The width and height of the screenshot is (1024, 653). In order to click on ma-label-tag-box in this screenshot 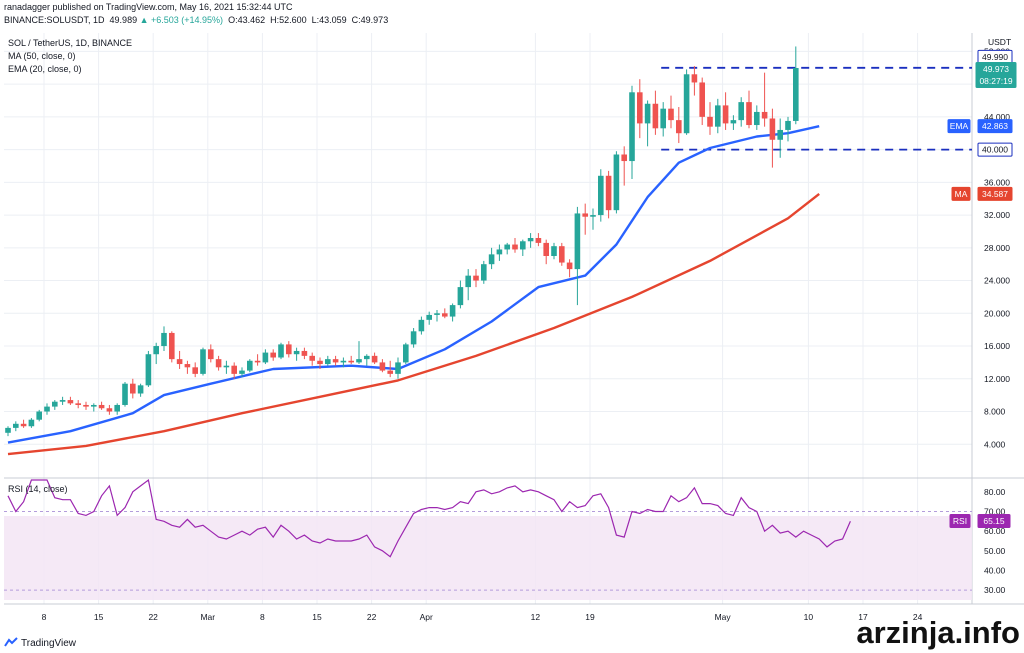, I will do `click(961, 193)`.